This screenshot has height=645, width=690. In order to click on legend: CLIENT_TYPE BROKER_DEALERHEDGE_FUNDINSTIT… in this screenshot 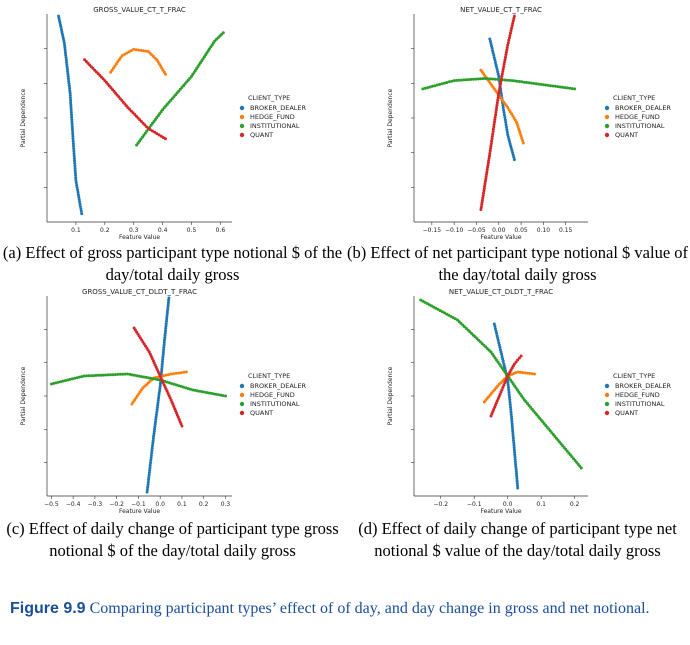, I will do `click(638, 116)`.